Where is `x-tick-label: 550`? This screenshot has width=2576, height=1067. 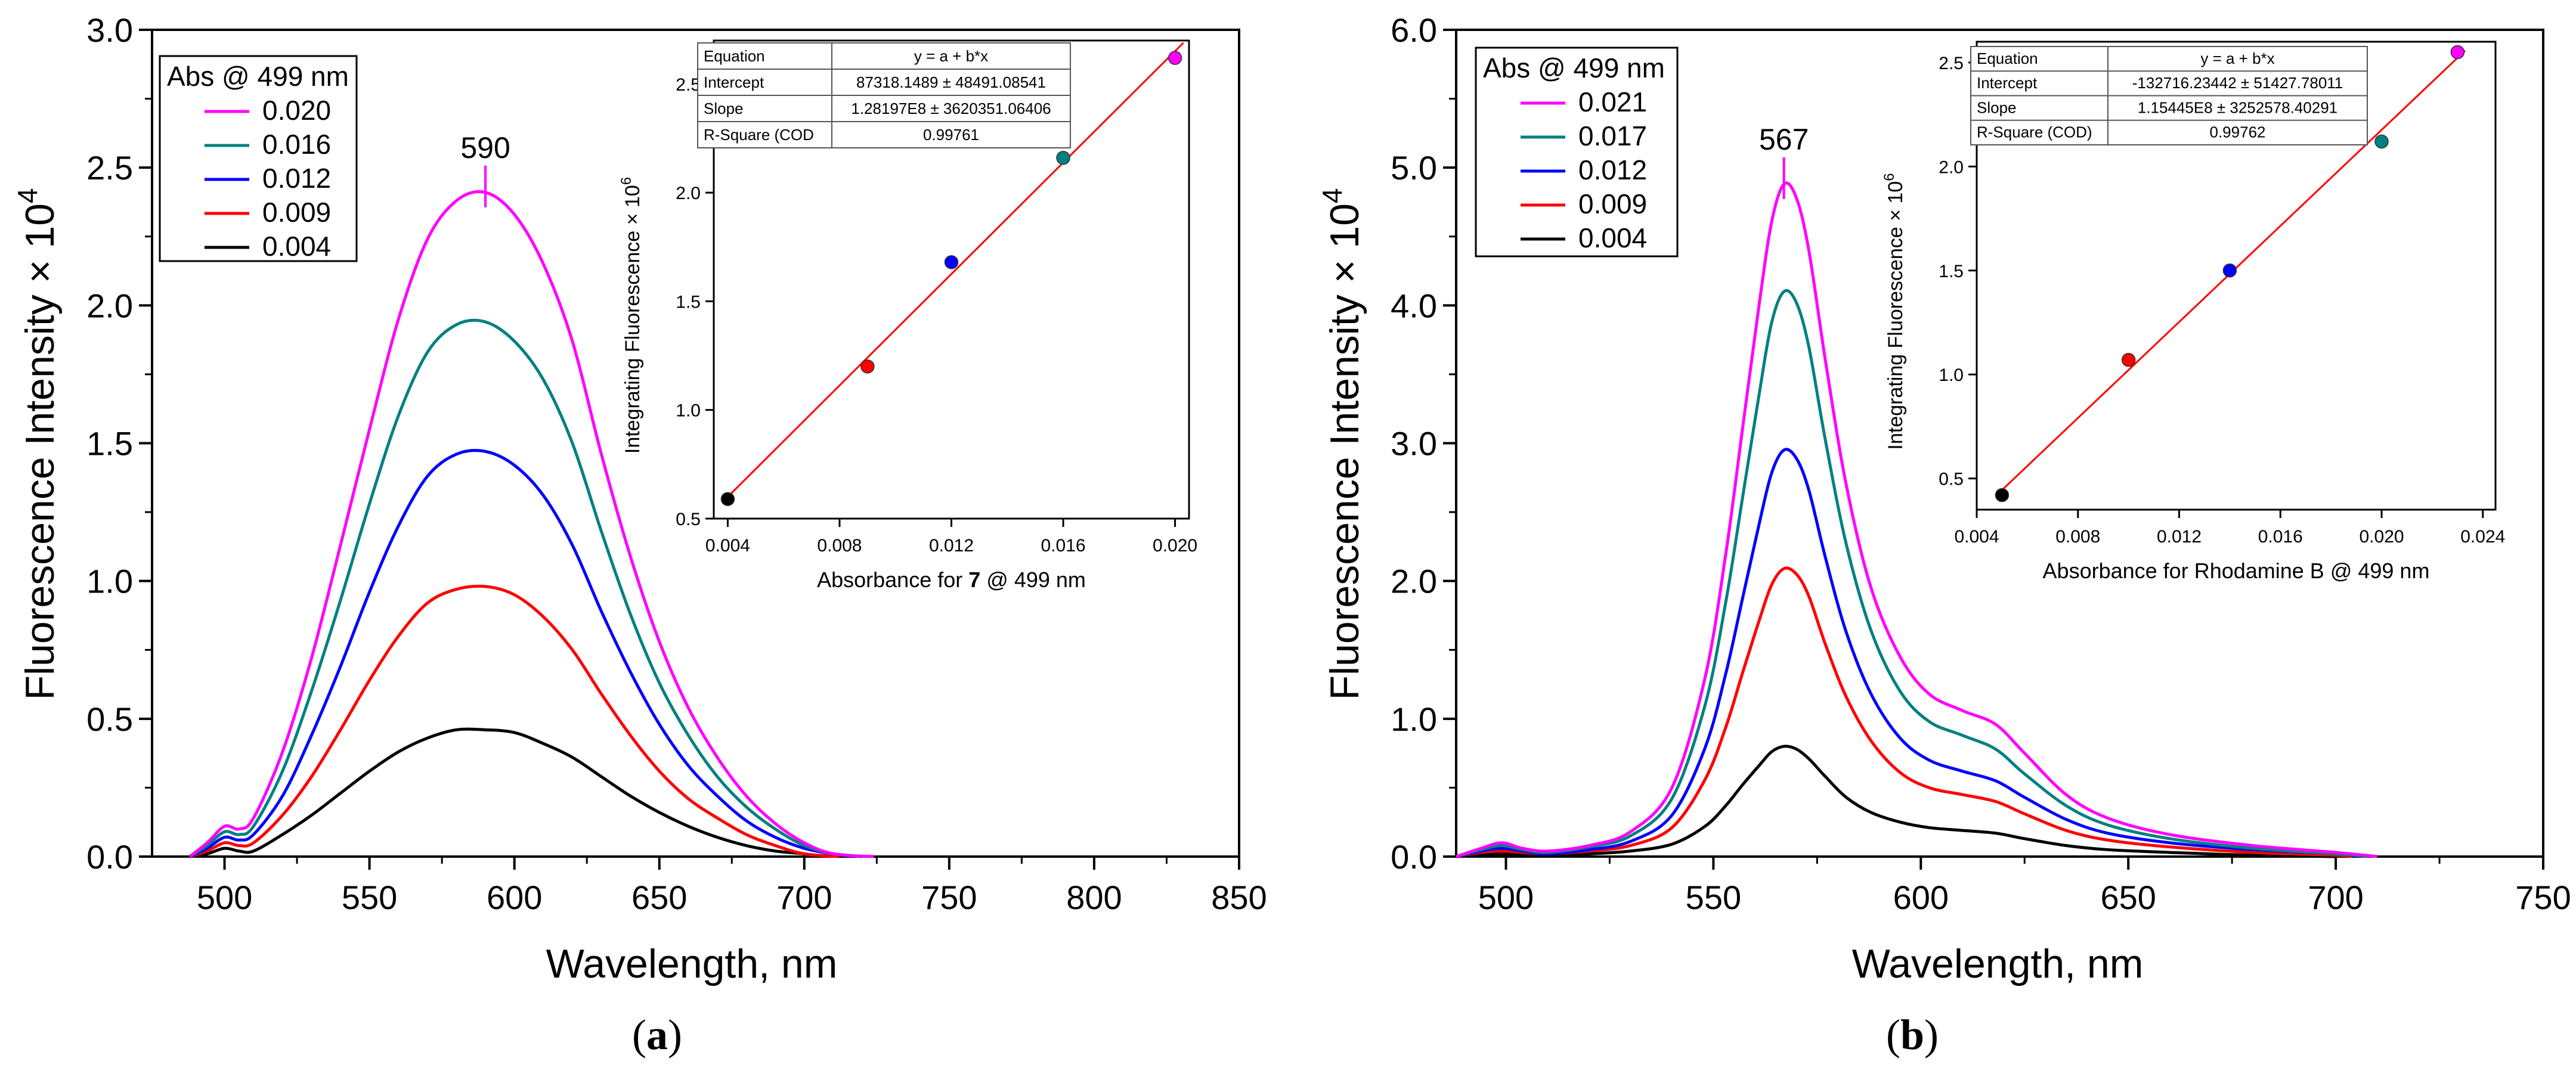 x-tick-label: 550 is located at coordinates (369, 897).